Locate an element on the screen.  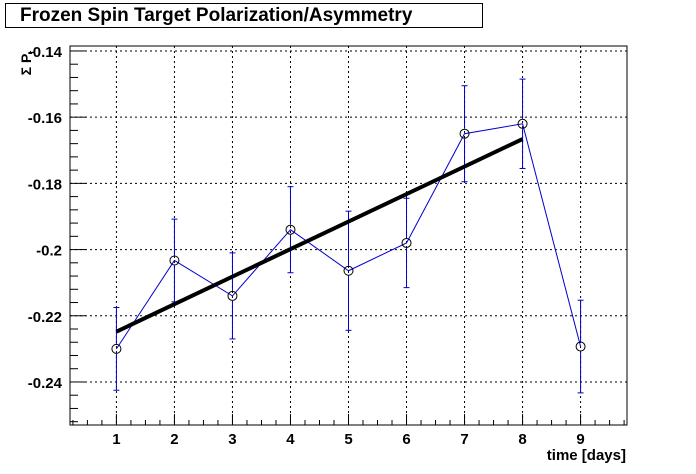
y-tick-label: -0.18 is located at coordinates (45, 184).